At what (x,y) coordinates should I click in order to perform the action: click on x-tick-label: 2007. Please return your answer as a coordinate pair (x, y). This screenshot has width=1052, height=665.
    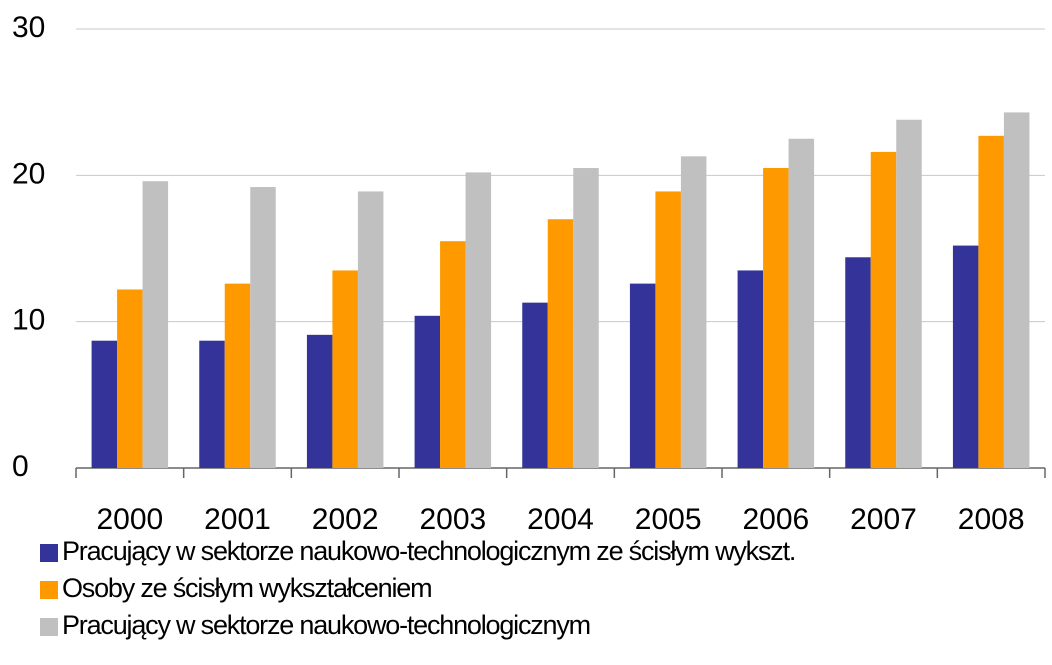
    Looking at the image, I should click on (883, 519).